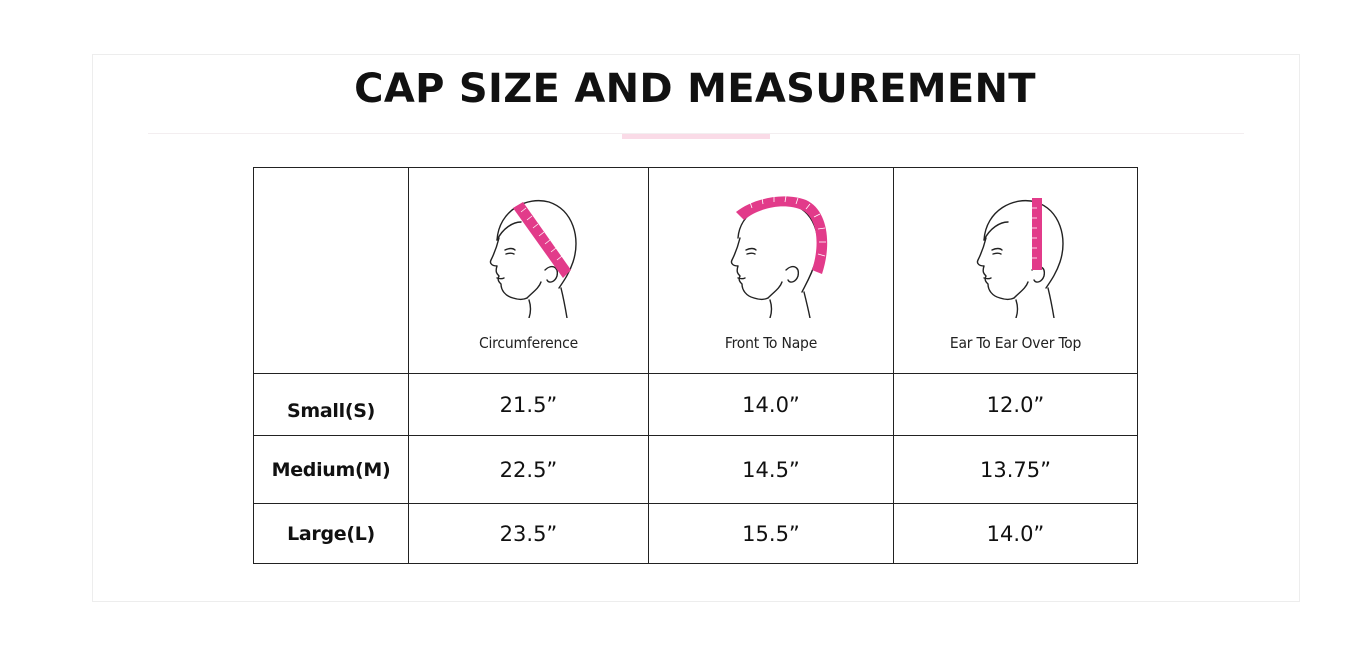  I want to click on circumference-value: 23.5”, so click(528, 533).